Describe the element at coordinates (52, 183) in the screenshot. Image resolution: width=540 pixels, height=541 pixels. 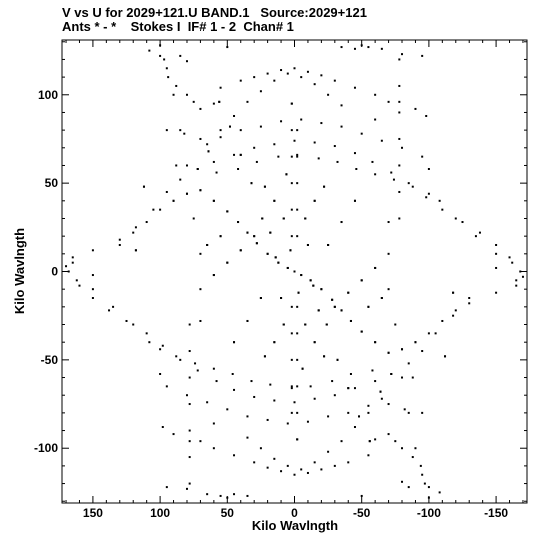
I see `y-tick-label: 50` at that location.